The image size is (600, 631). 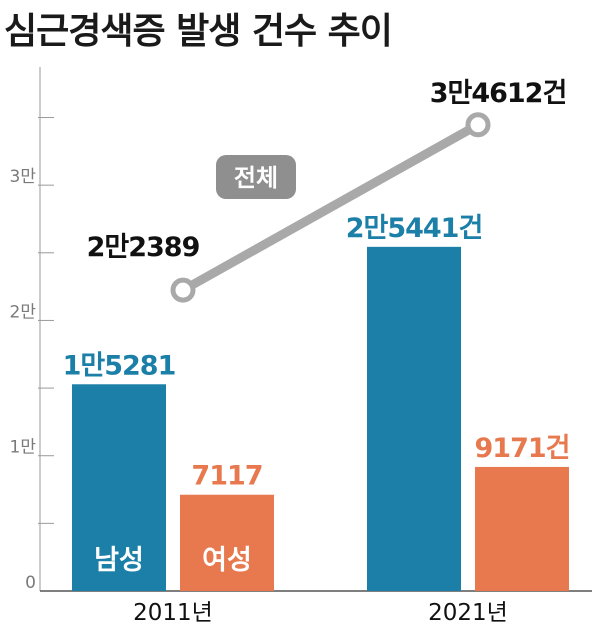 I want to click on bar-value-label: 1만5281, so click(x=119, y=365).